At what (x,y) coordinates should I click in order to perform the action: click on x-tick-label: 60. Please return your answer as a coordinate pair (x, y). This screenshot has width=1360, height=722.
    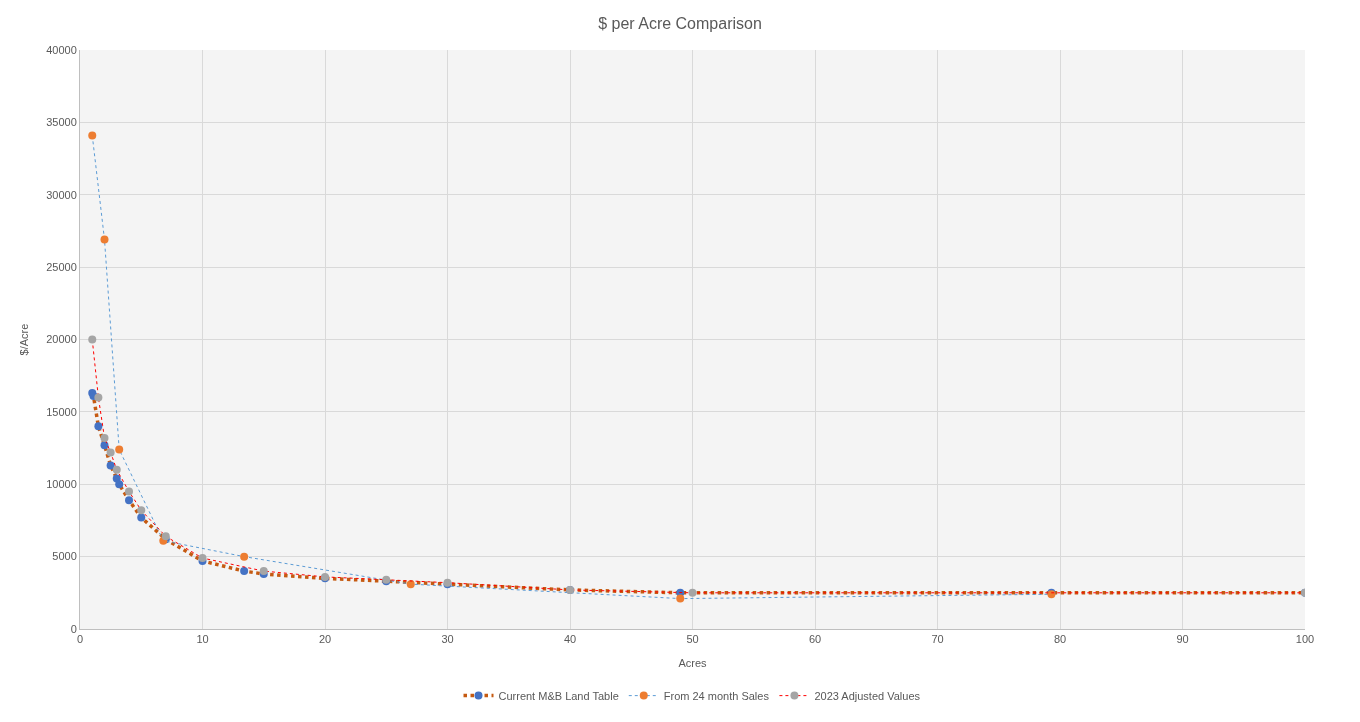
    Looking at the image, I should click on (815, 639).